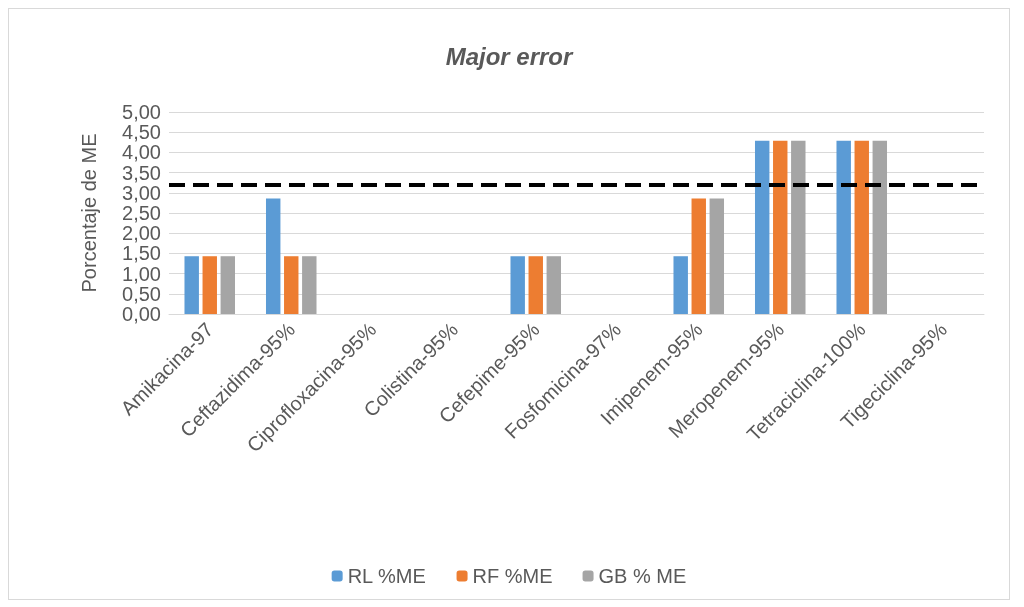 This screenshot has width=1024, height=607. Describe the element at coordinates (642, 576) in the screenshot. I see `legend-label: GB % ME` at that location.